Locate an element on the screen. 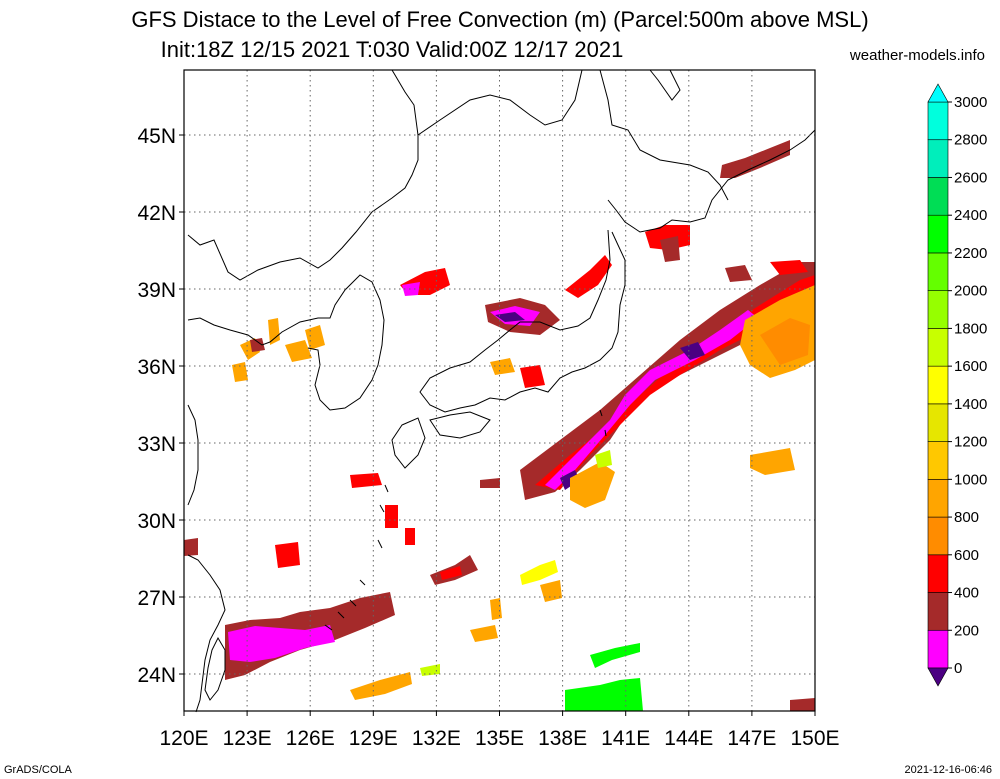 The width and height of the screenshot is (1000, 779). colorbar-label: 2800 is located at coordinates (970, 140).